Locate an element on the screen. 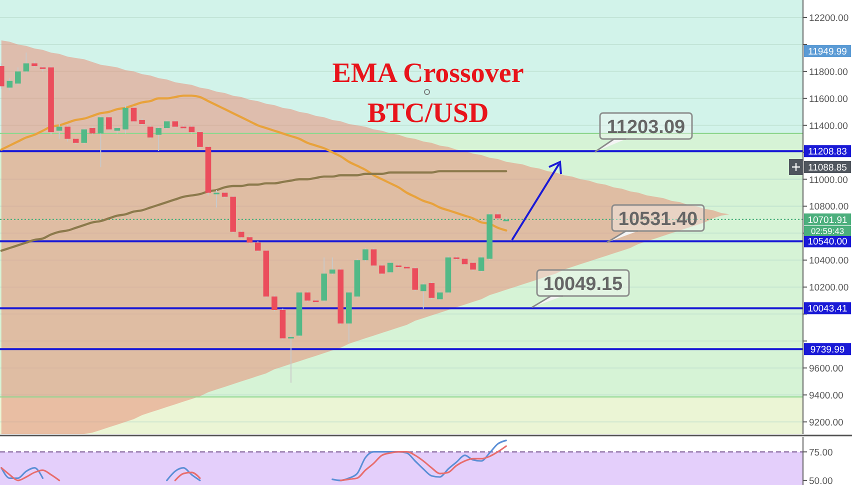 Image resolution: width=852 pixels, height=485 pixels. y-tick-label: 75.00 is located at coordinates (821, 452).